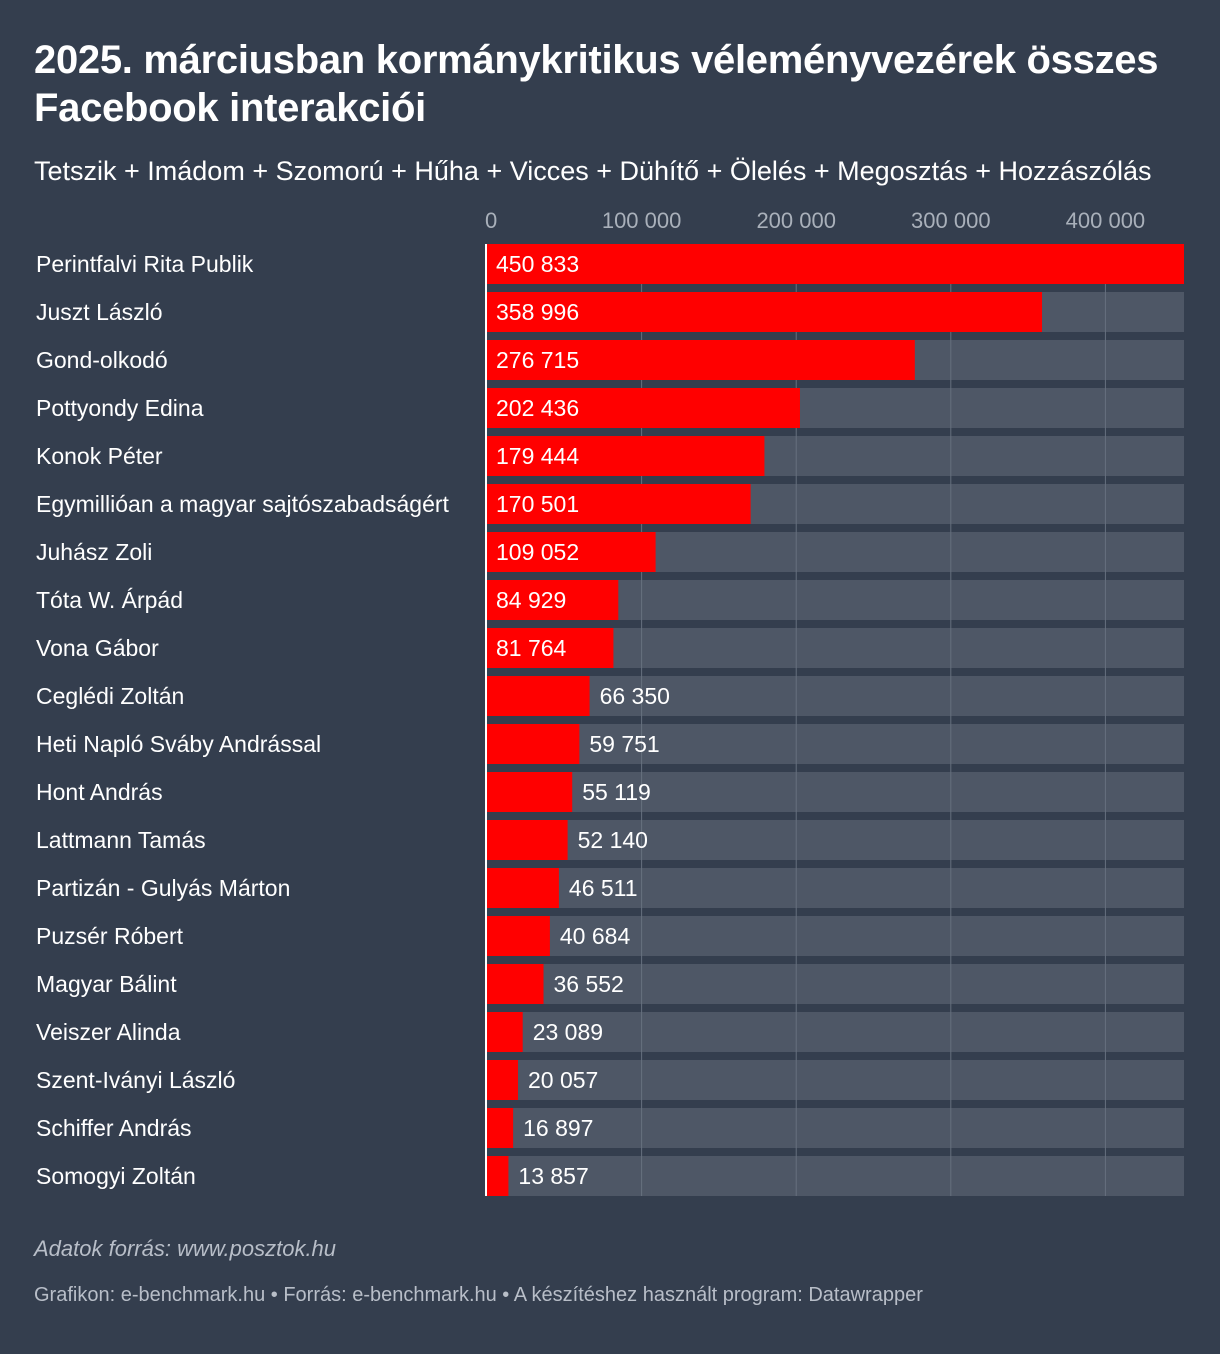  I want to click on category-label: Pottyondy Edina, so click(120, 408).